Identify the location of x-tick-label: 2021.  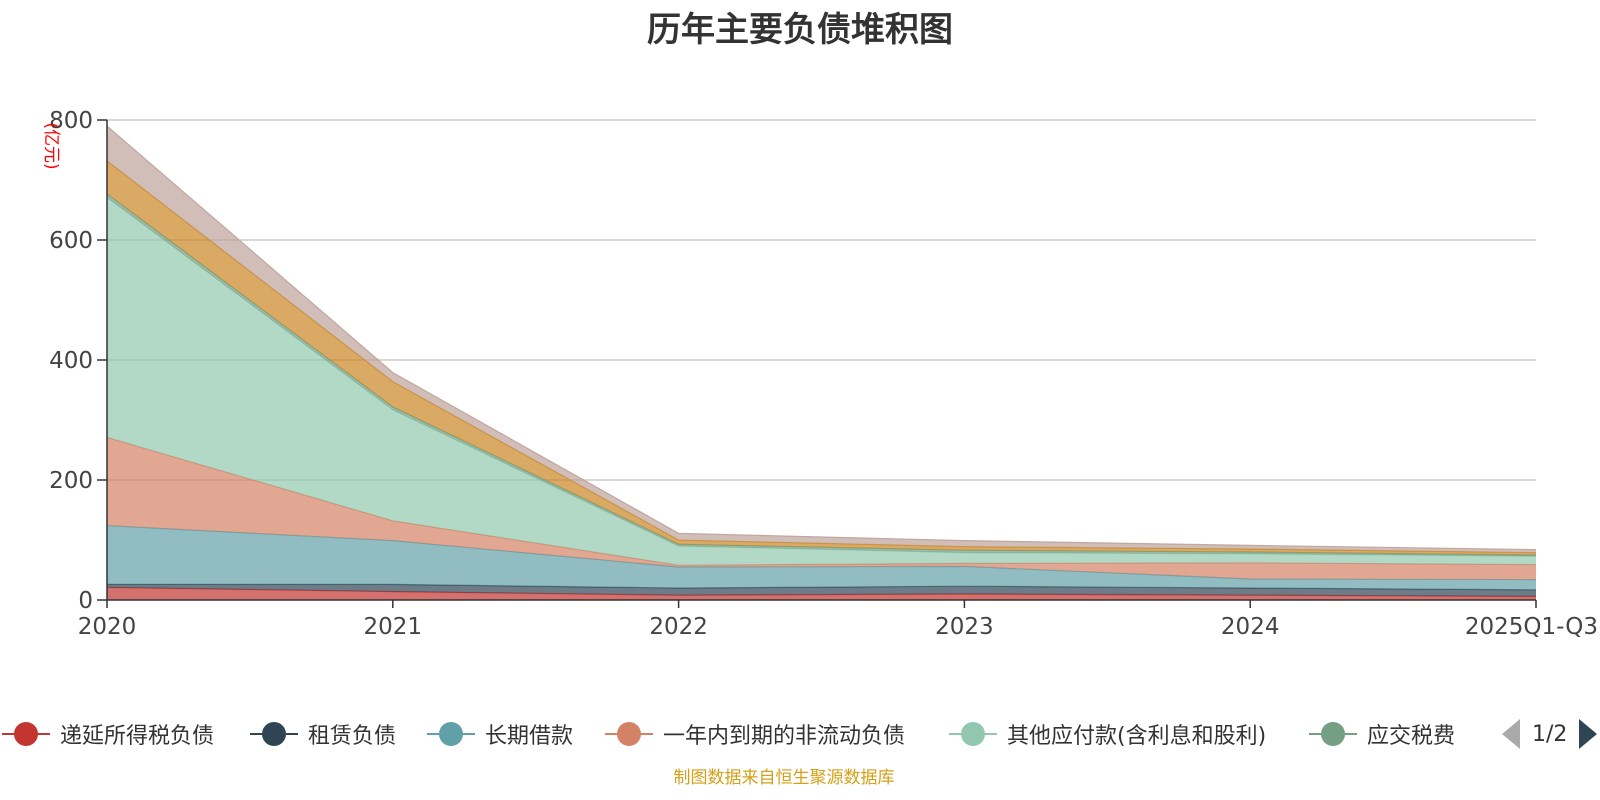
(393, 627).